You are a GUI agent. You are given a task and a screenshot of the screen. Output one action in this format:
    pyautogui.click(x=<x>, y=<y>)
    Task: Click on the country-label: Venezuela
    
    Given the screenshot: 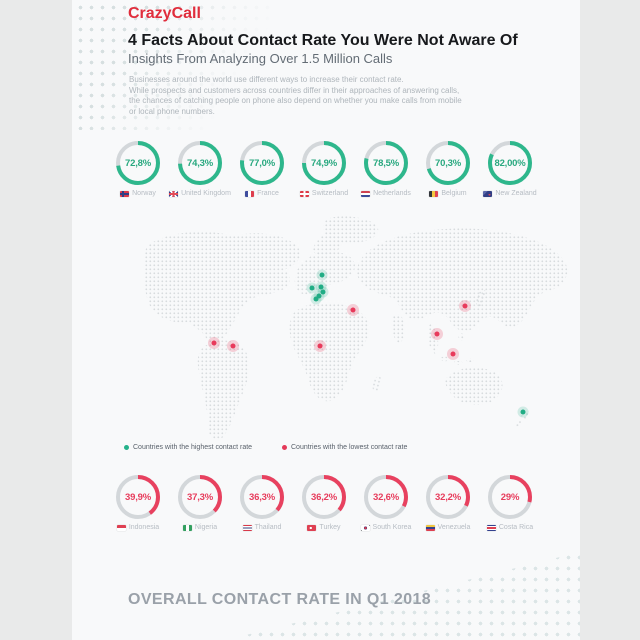 What is the action you would take?
    pyautogui.click(x=448, y=527)
    